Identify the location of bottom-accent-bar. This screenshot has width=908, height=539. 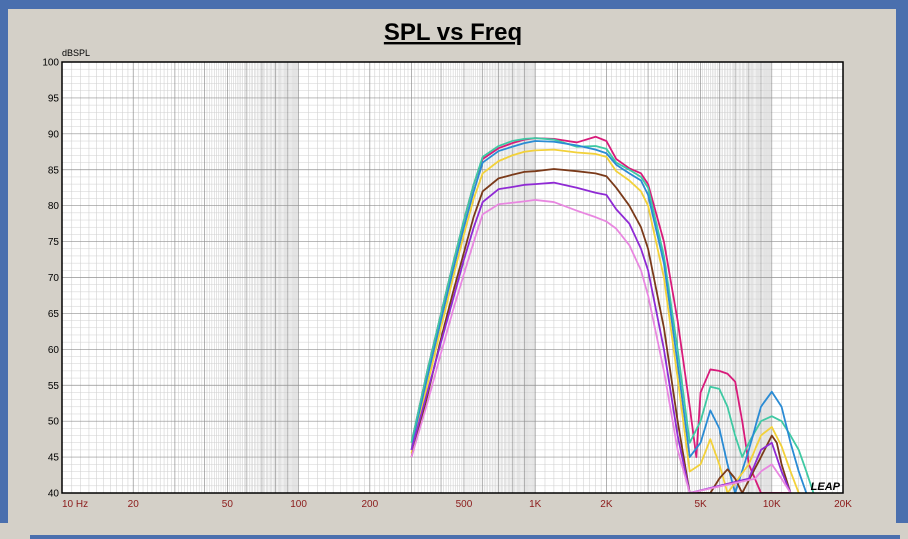
(465, 537).